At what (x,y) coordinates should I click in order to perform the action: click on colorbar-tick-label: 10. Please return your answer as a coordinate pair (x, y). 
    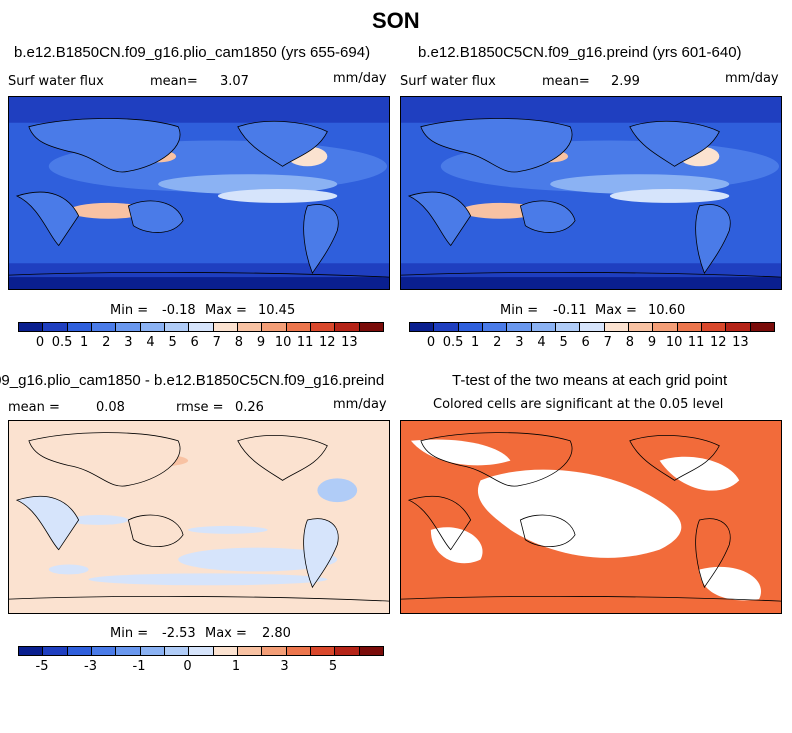
    Looking at the image, I should click on (283, 342).